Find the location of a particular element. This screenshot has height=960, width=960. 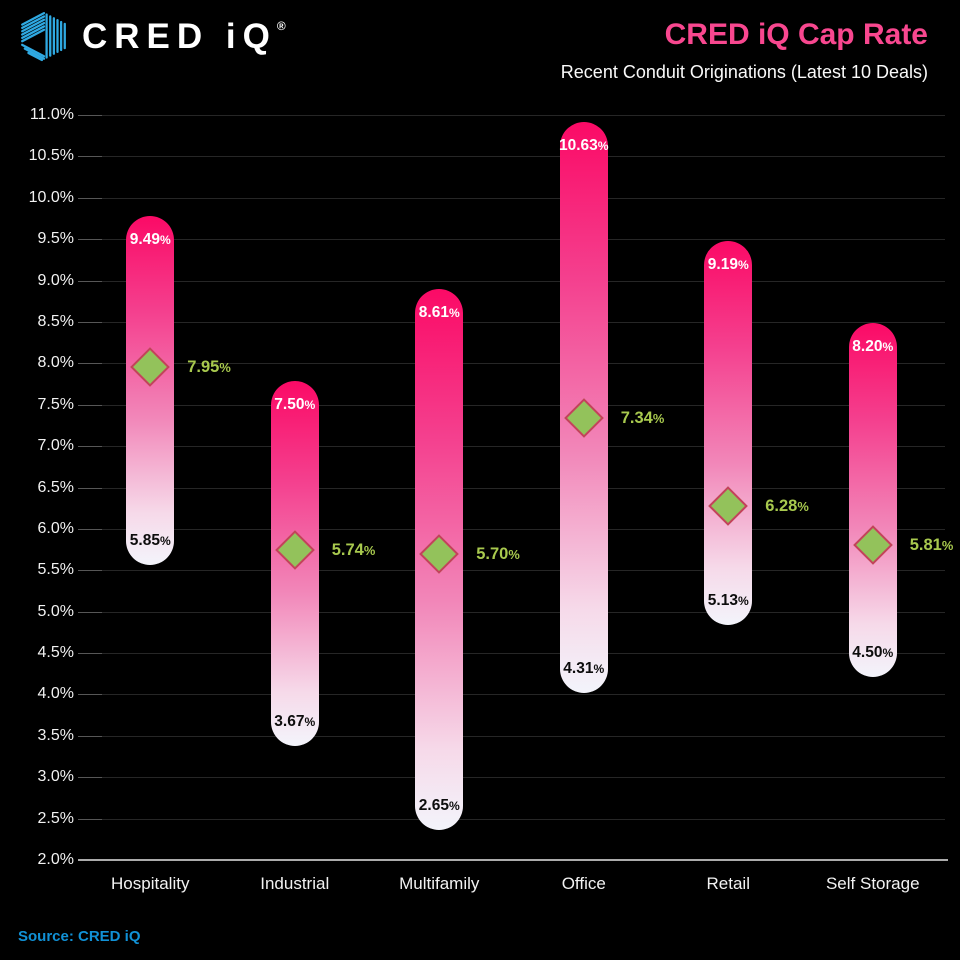

max-value-label-retail: 9.19% is located at coordinates (728, 264).